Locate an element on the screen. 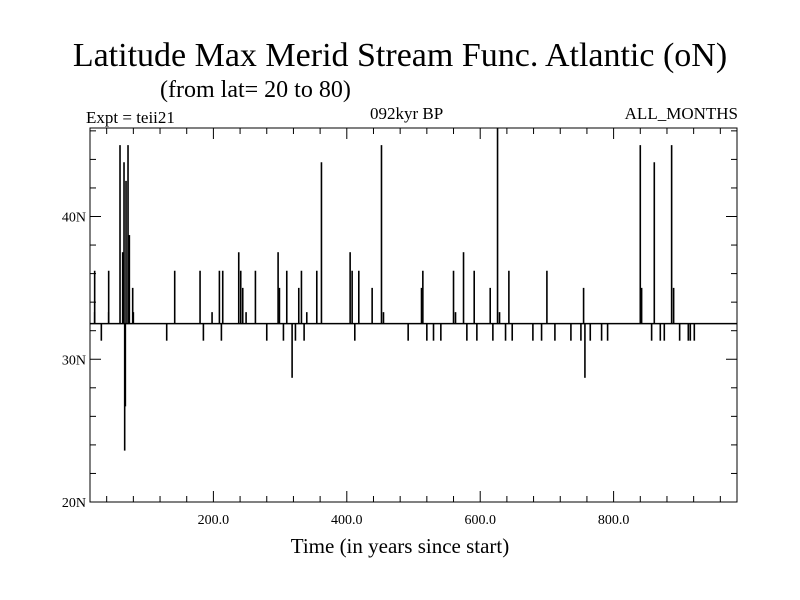 Image resolution: width=800 pixels, height=600 pixels. period-label: 092kyr BP is located at coordinates (407, 113).